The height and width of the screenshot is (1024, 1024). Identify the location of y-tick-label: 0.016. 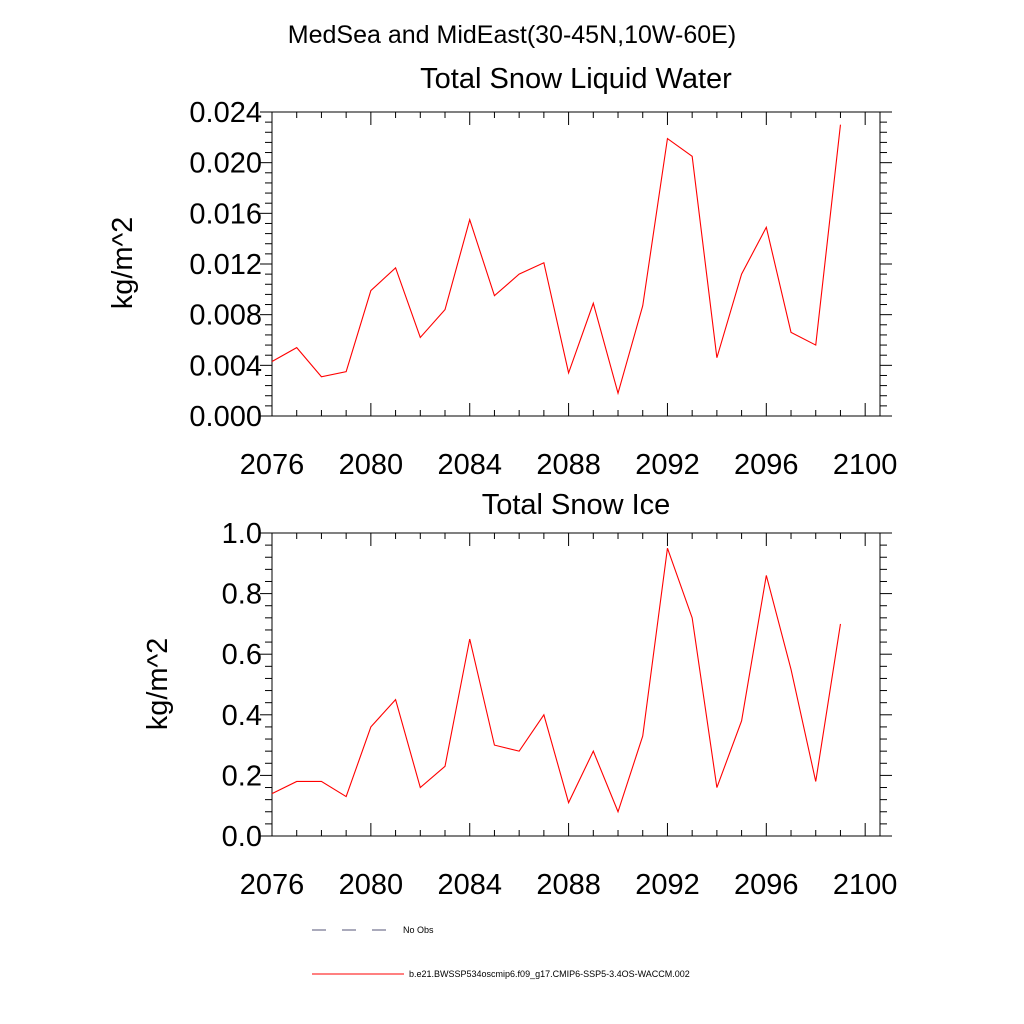
(225, 214).